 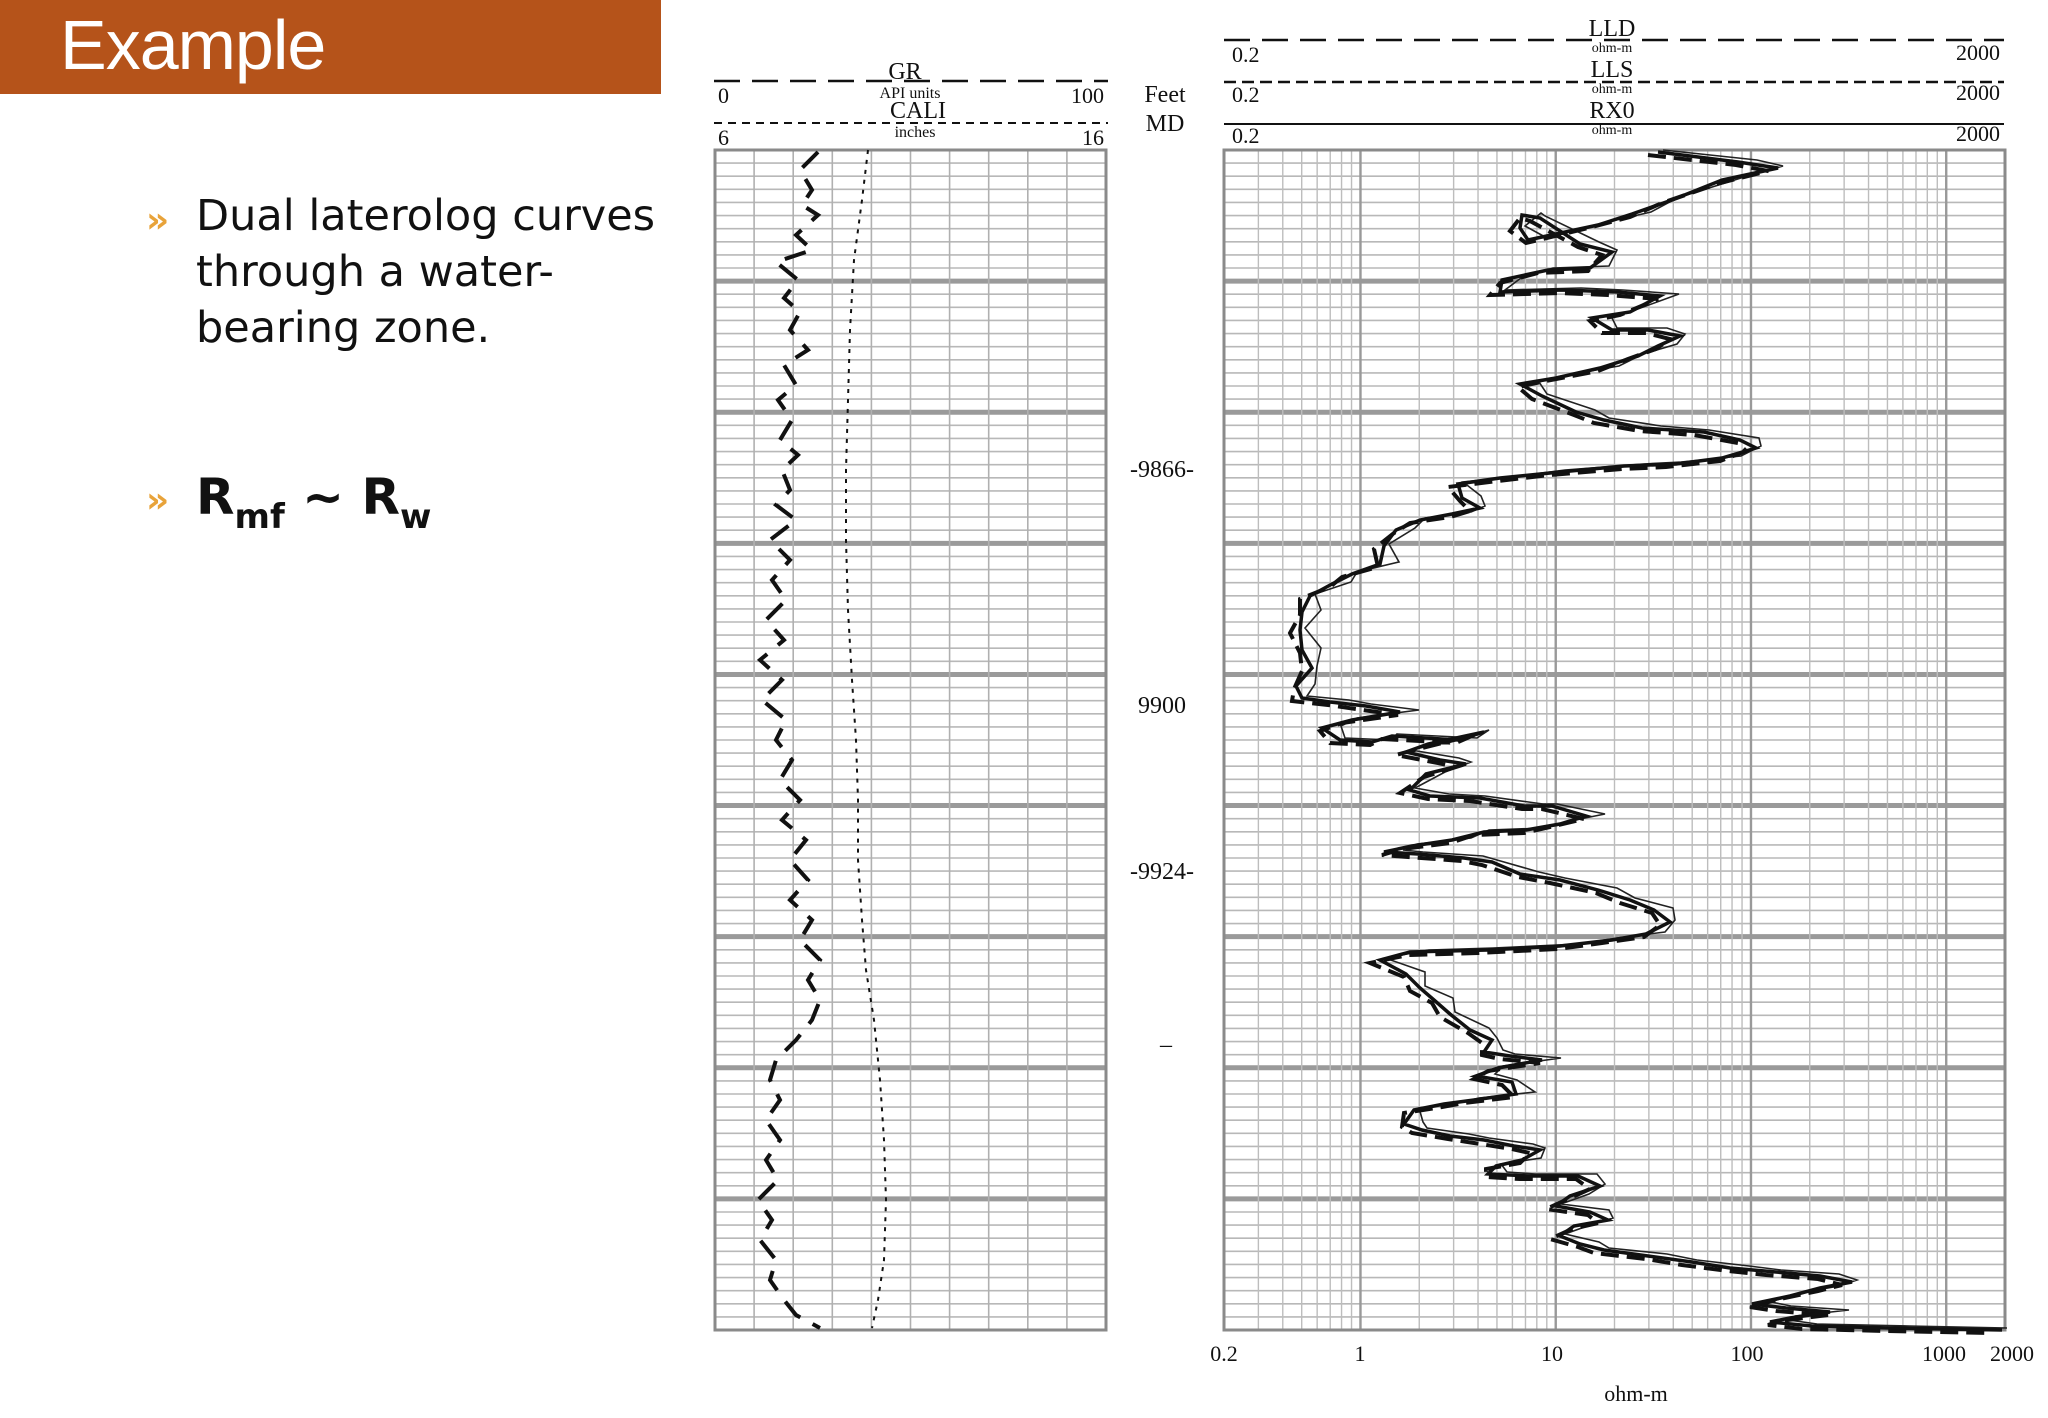 I want to click on gr-min: 0, so click(x=723, y=95).